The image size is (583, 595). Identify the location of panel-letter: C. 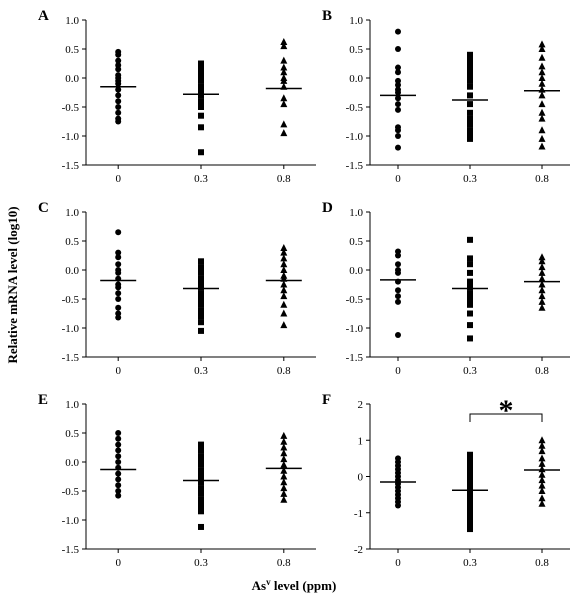
(43, 208).